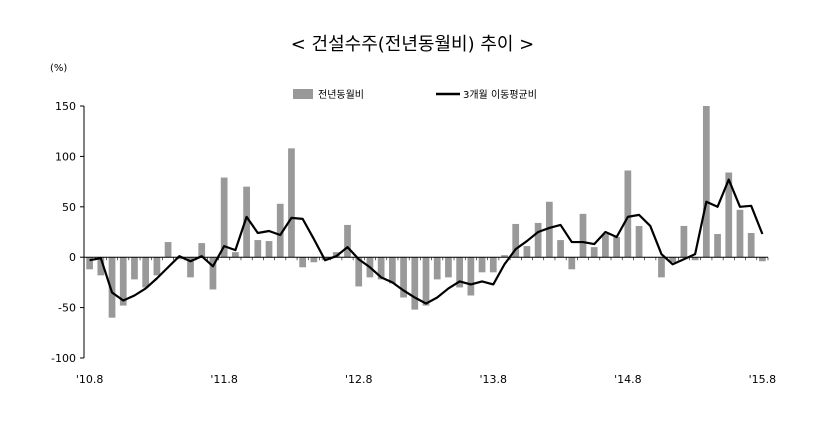 This screenshot has width=825, height=430. What do you see at coordinates (628, 379) in the screenshot?
I see `x-tick-label: '14.8` at bounding box center [628, 379].